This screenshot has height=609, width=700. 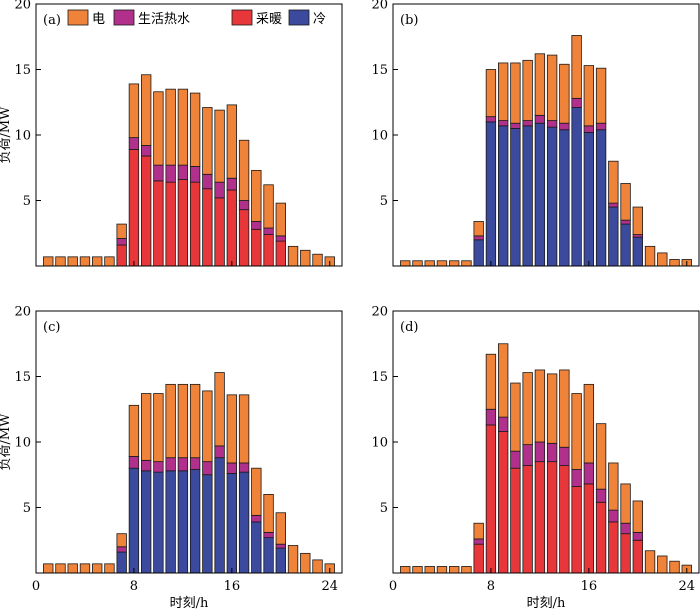 I want to click on x-tick-label: 16, so click(x=589, y=586).